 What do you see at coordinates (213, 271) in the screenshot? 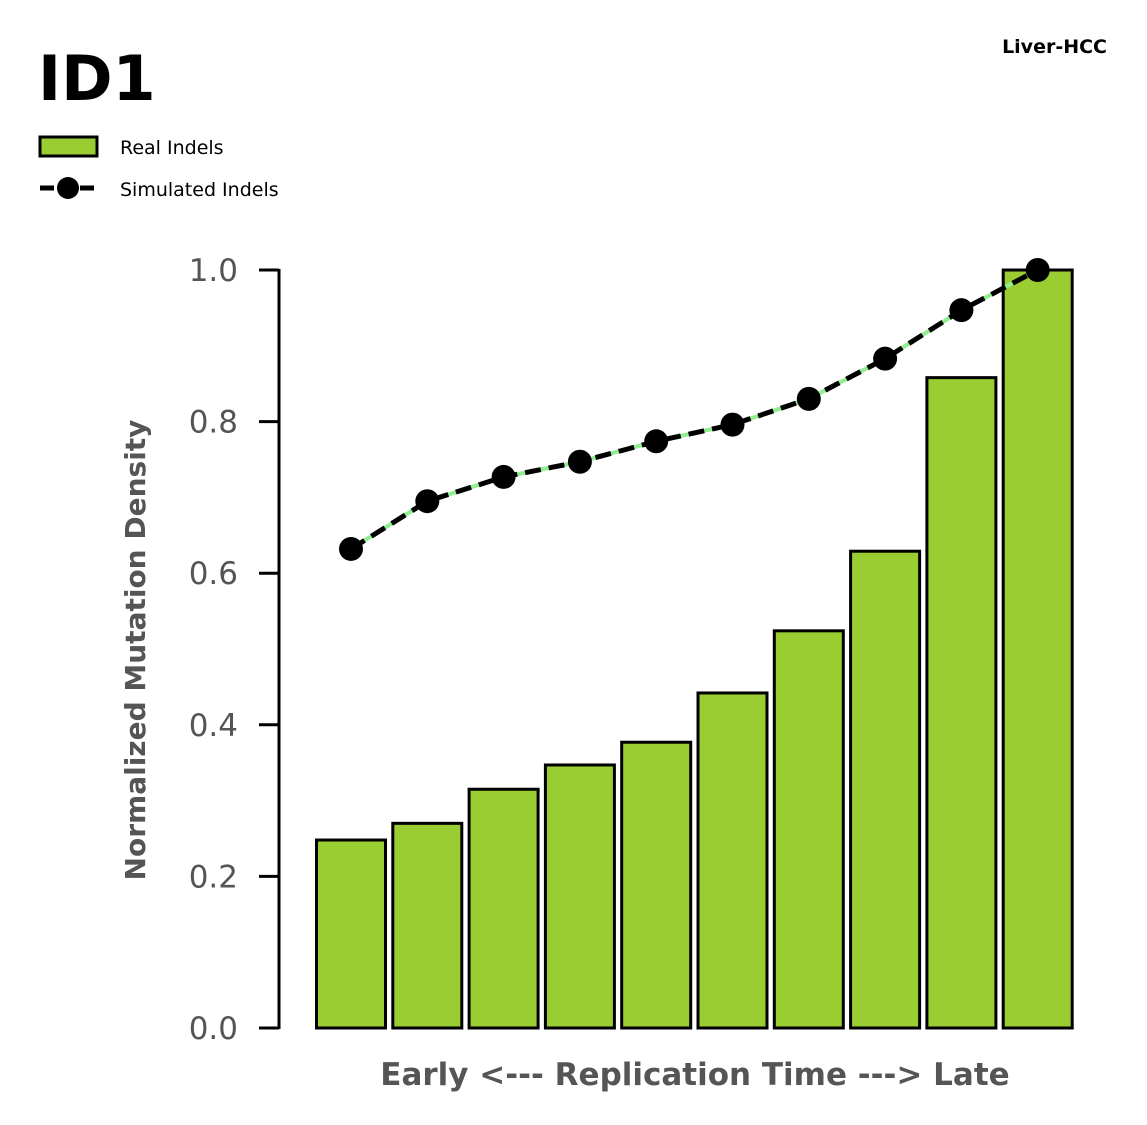
I see `y-tick-label: 1.0` at bounding box center [213, 271].